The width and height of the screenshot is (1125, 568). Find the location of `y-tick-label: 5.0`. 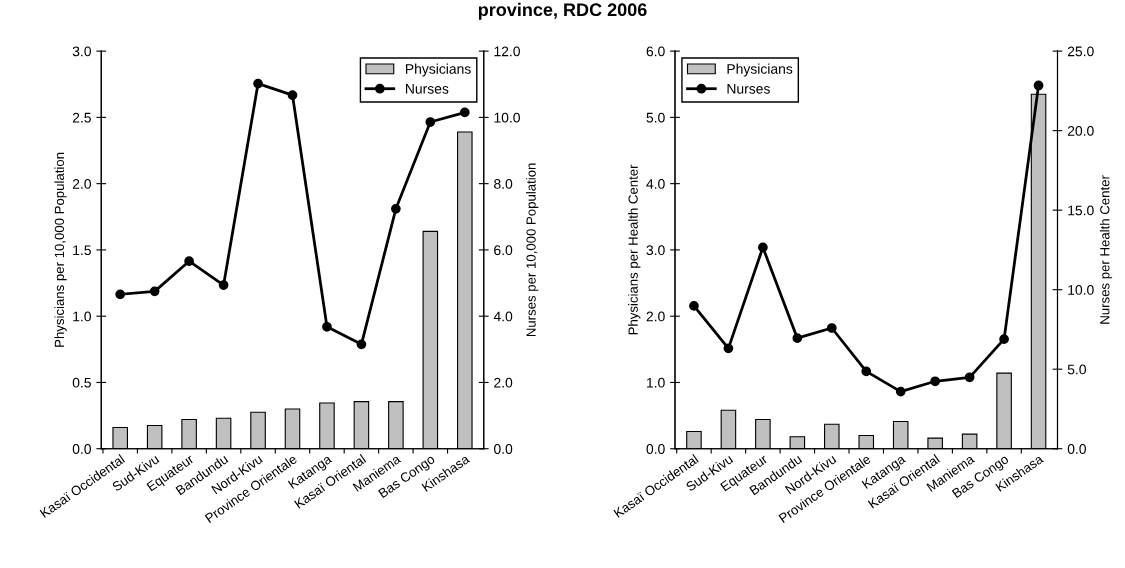

y-tick-label: 5.0 is located at coordinates (655, 117).